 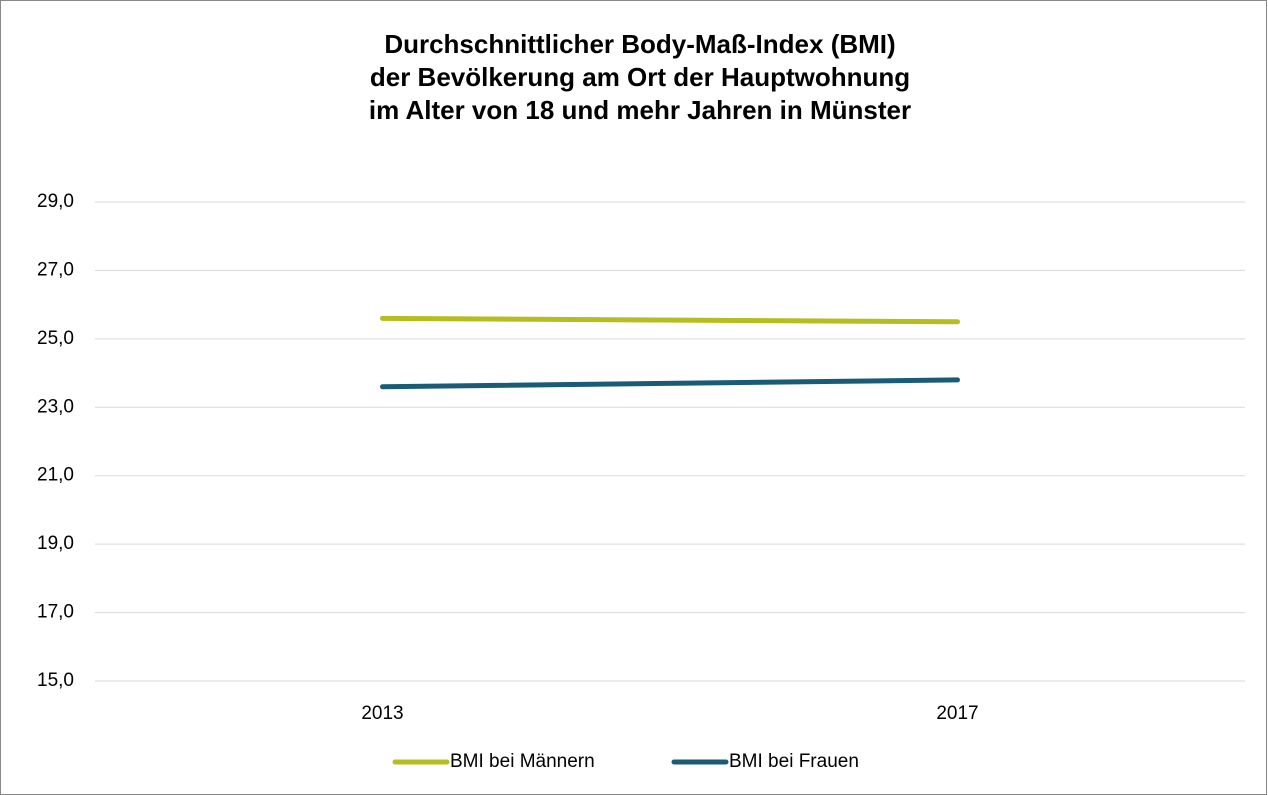 I want to click on chart-title: Durchschnittlicher Body-Maß-Index (BMI), so click(x=639, y=44).